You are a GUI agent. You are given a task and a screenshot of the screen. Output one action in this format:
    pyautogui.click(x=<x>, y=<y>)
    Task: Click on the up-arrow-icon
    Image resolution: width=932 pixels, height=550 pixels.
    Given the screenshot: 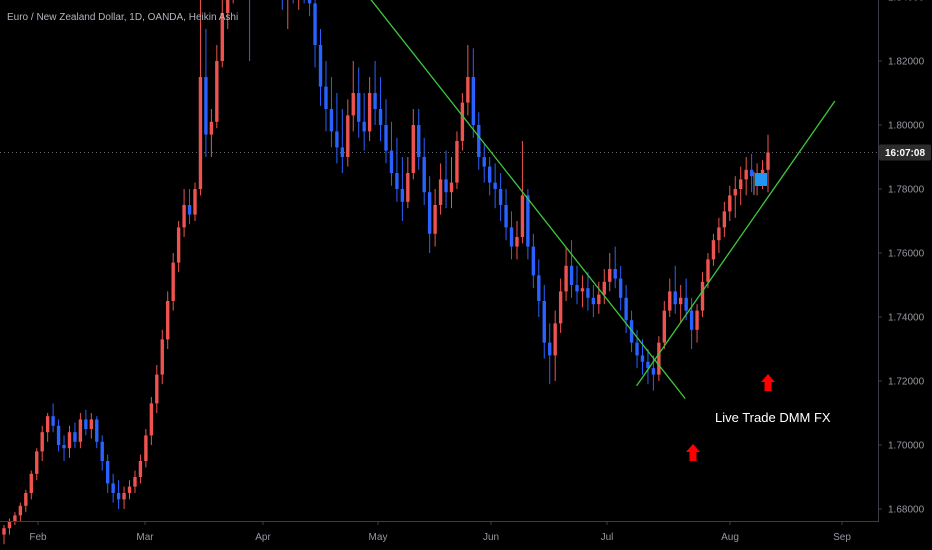 What is the action you would take?
    pyautogui.click(x=768, y=382)
    